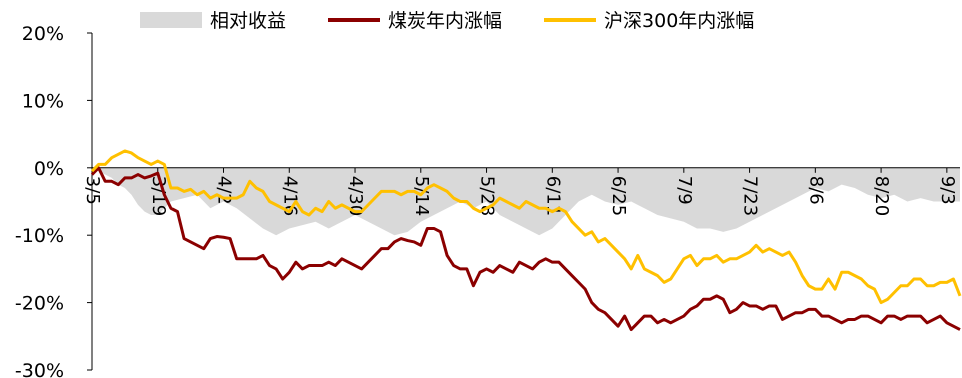  What do you see at coordinates (43, 101) in the screenshot?
I see `y-tick-label: 10%` at bounding box center [43, 101].